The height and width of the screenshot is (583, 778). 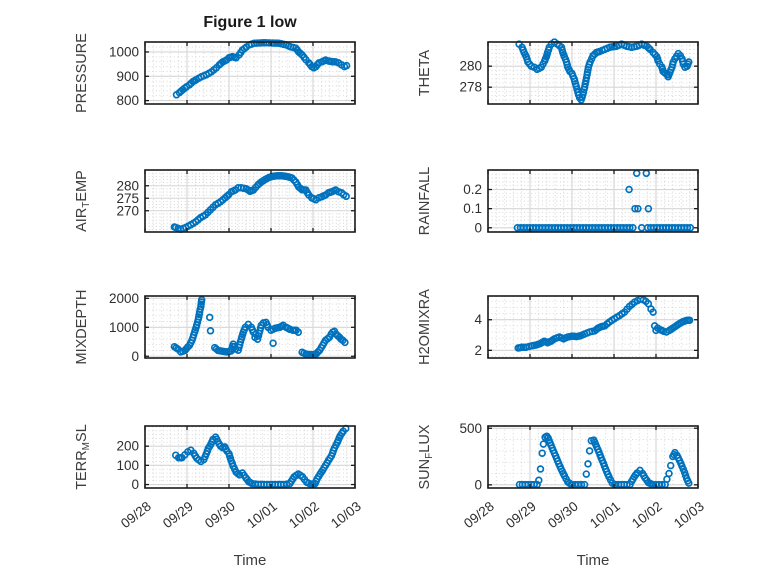 I want to click on ylabel-theta: THETA, so click(x=425, y=72).